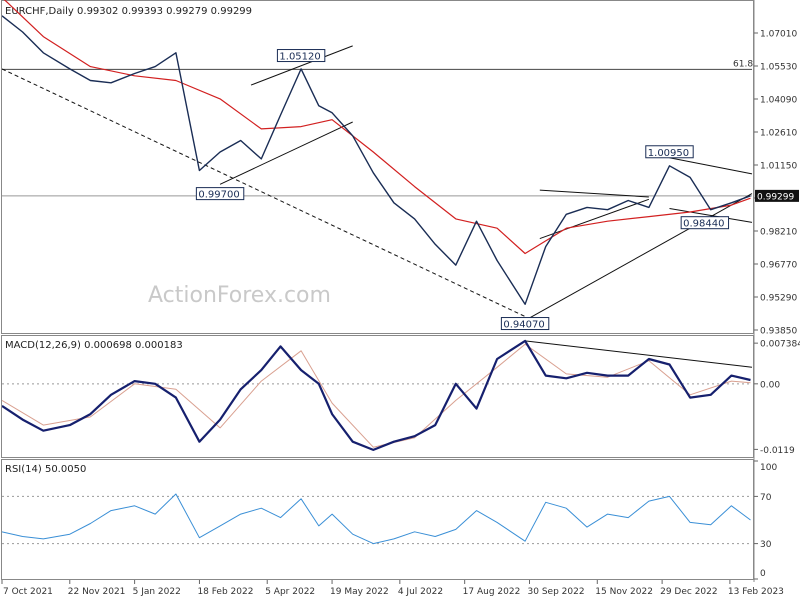 The width and height of the screenshot is (800, 600). I want to click on rsi-axis: 100 70 30 0, so click(765, 520).